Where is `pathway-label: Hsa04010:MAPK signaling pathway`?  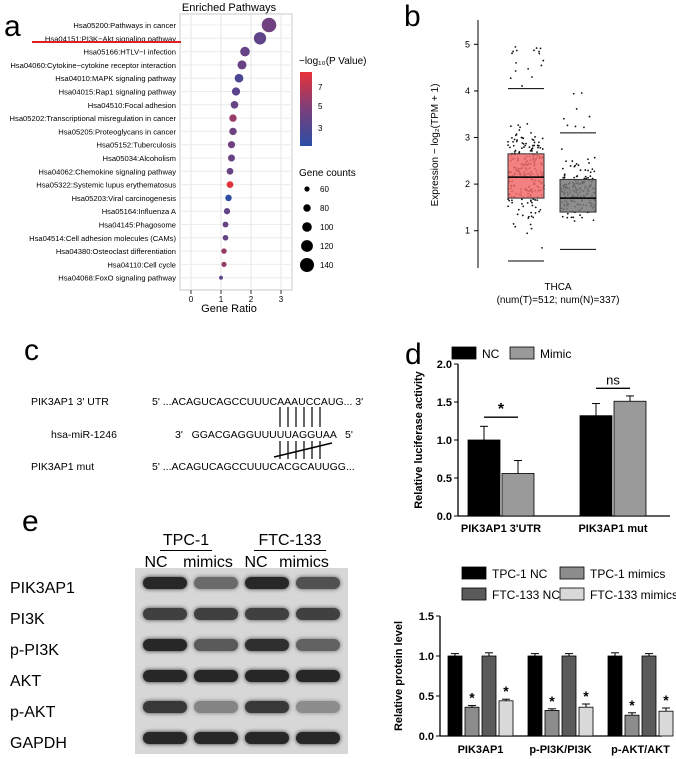
pathway-label: Hsa04010:MAPK signaling pathway is located at coordinates (115, 78).